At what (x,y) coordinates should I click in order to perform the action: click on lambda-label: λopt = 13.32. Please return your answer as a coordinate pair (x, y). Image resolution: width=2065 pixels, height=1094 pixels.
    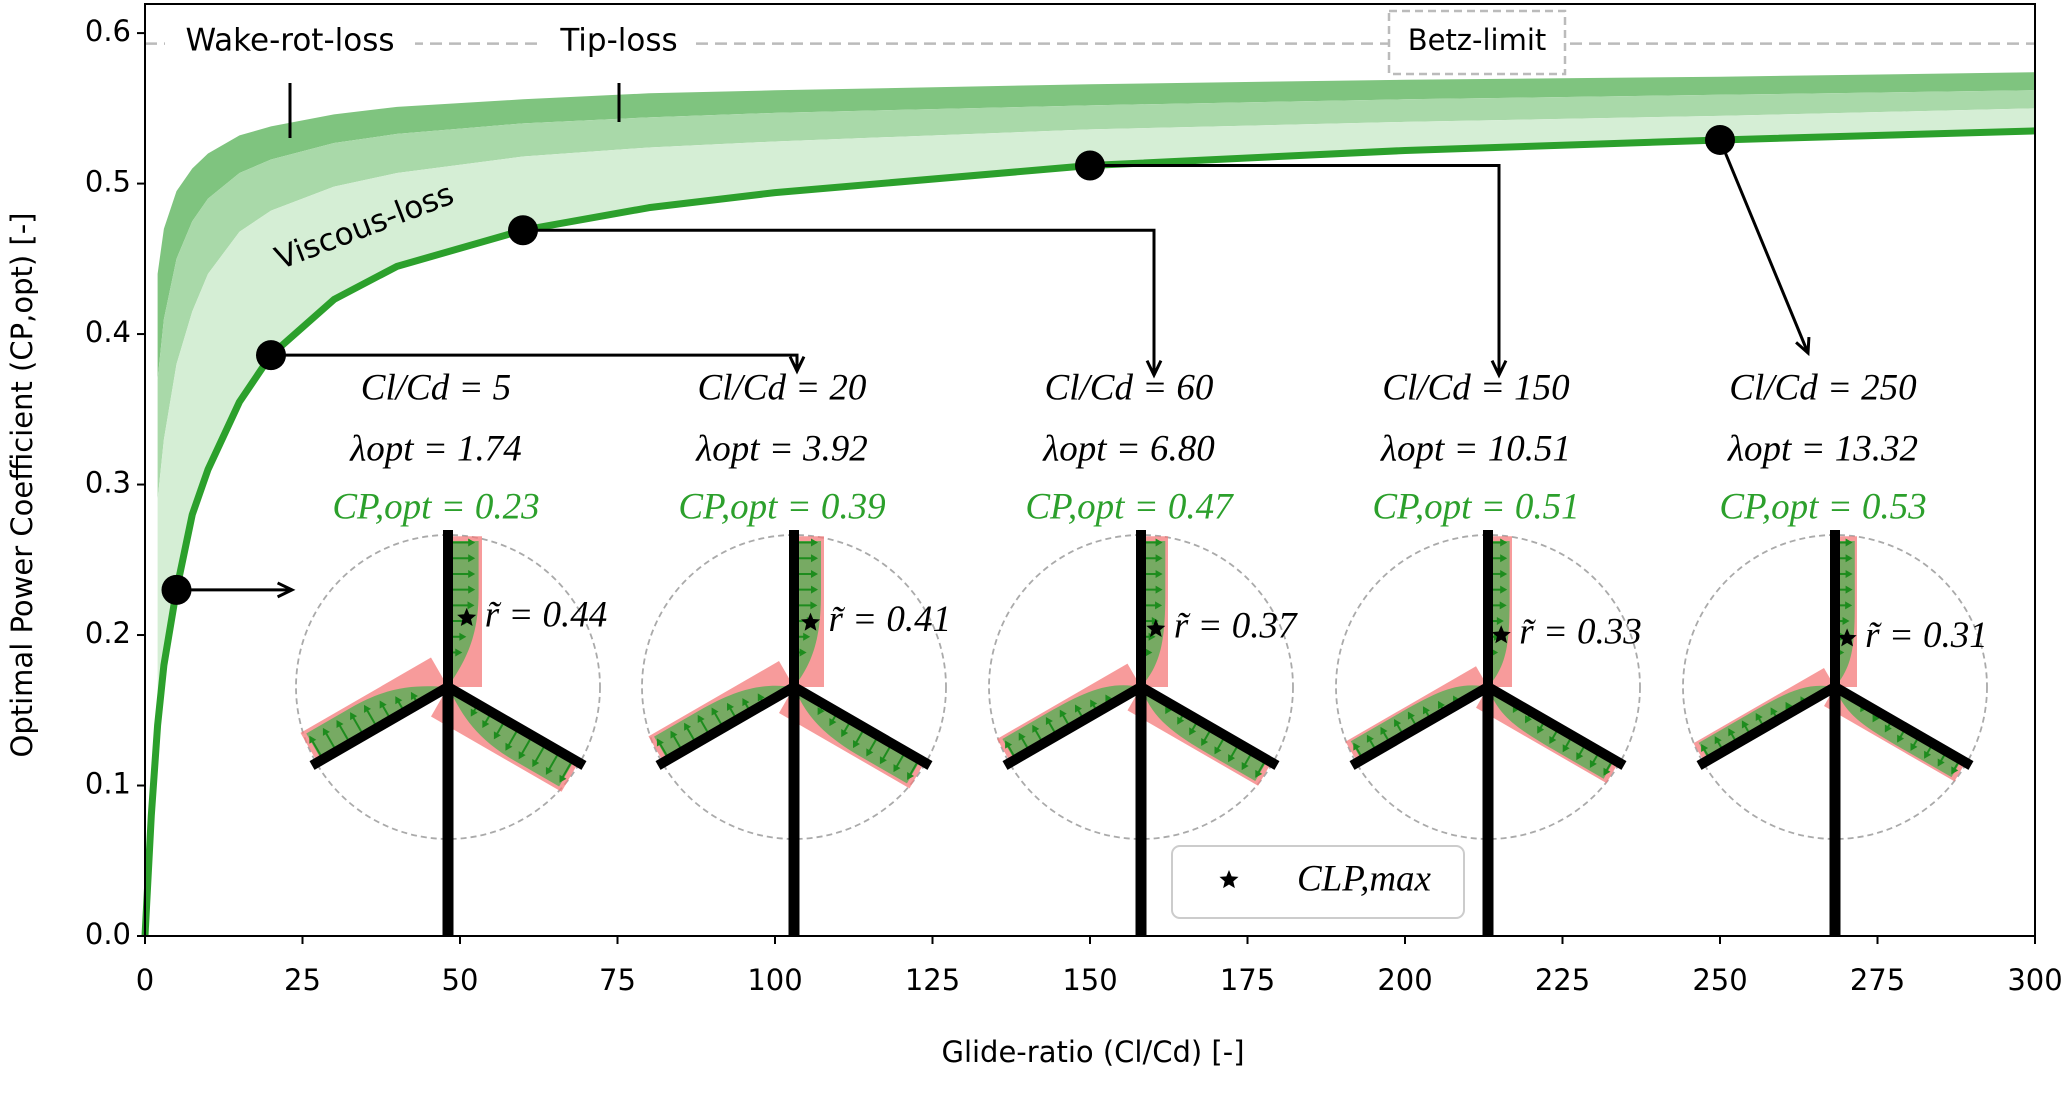
    Looking at the image, I should click on (1822, 448).